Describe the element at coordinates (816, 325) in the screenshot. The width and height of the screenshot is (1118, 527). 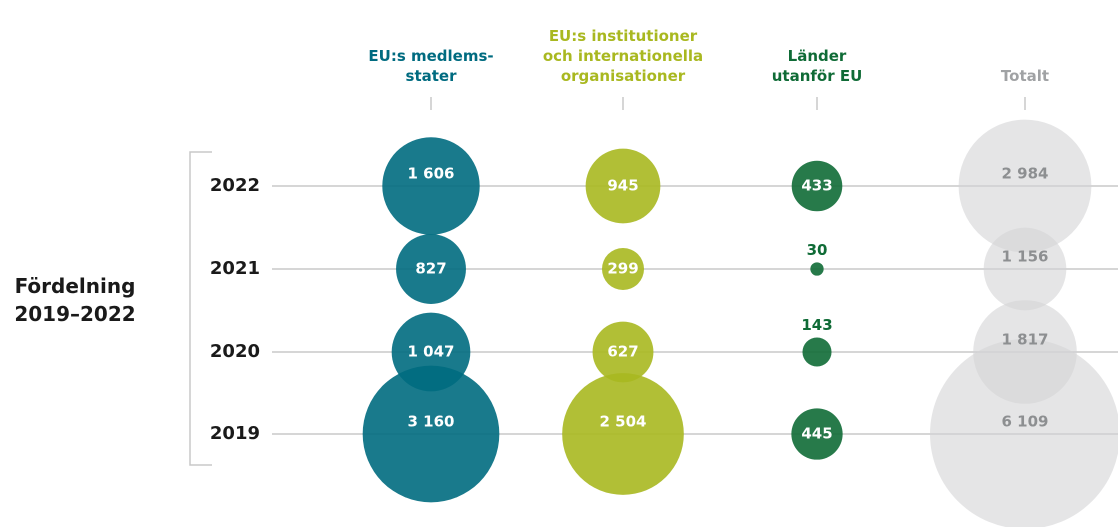
I see `value-label: 143` at that location.